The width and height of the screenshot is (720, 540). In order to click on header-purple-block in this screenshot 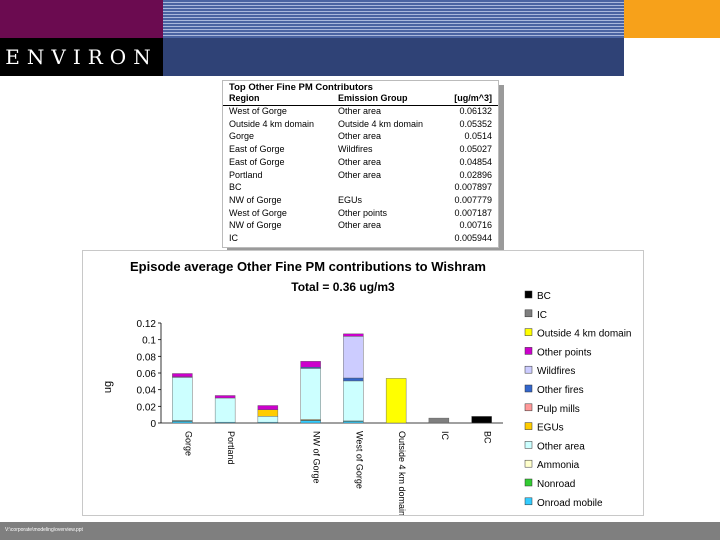, I will do `click(81, 19)`.